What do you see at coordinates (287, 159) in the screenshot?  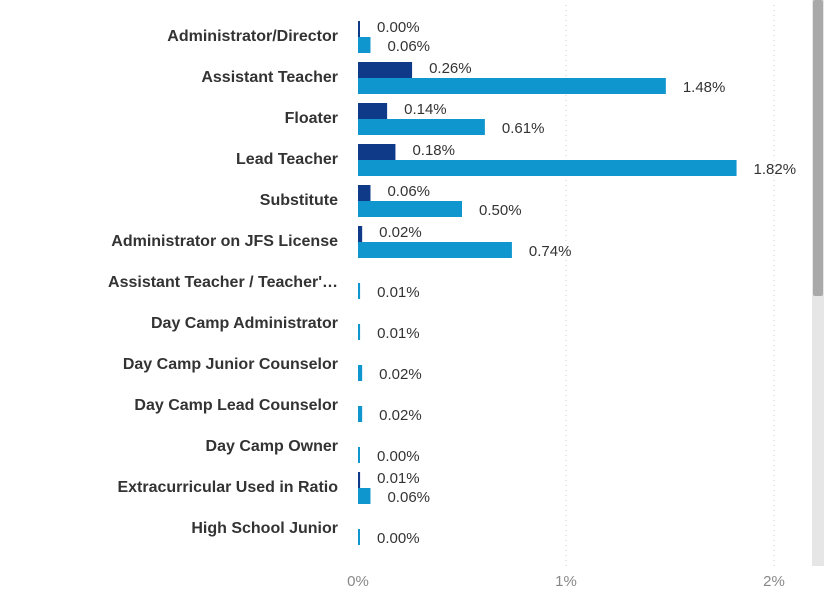 I see `category-label: Lead Teacher` at bounding box center [287, 159].